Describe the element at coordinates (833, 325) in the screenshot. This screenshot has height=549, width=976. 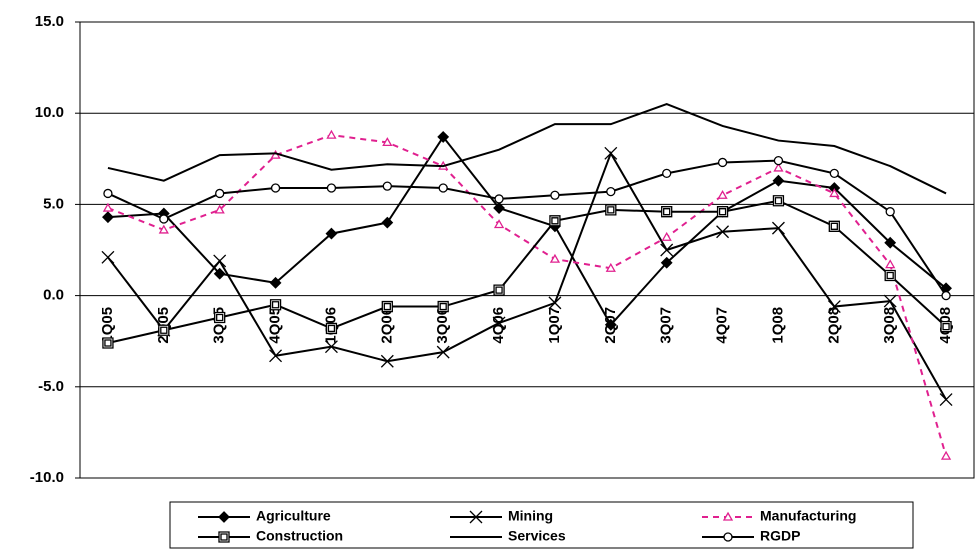
I see `x-tick-label: 2Q08` at that location.